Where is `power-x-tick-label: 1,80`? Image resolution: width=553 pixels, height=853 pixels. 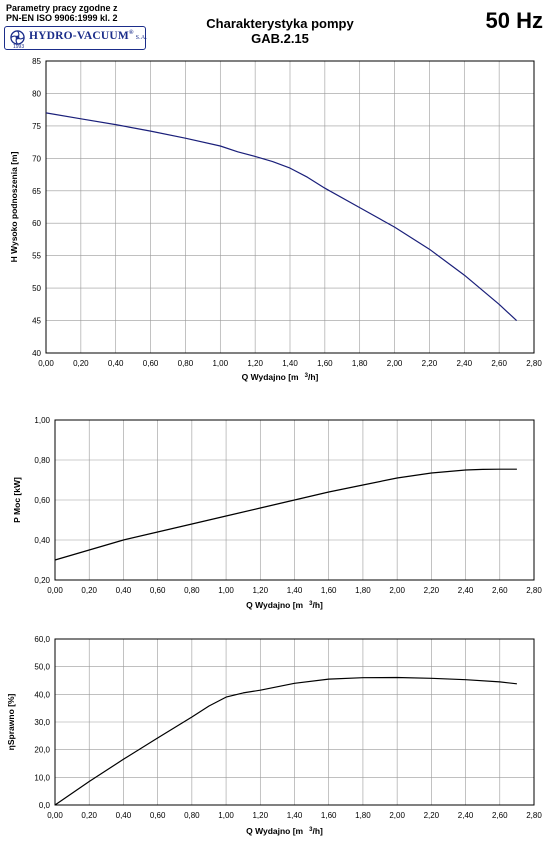
power-x-tick-label: 1,80 is located at coordinates (363, 590).